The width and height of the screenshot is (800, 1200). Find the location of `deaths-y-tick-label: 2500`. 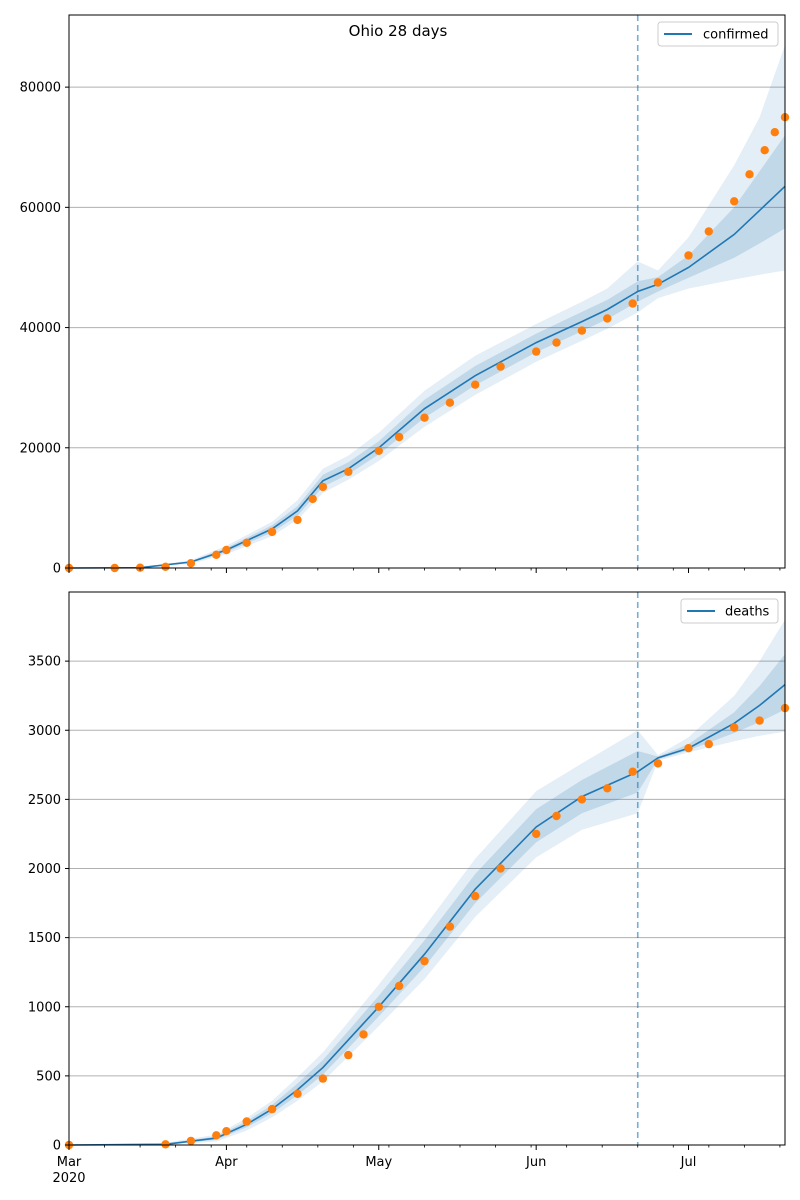

deaths-y-tick-label: 2500 is located at coordinates (44, 800).